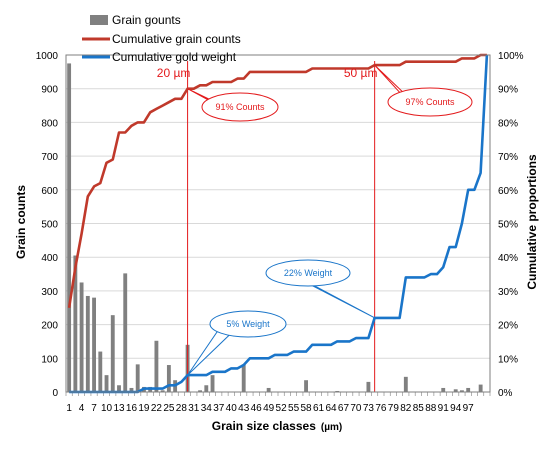 This screenshot has height=451, width=550. I want to click on right-axis-tick-labels: 0% 10% 20% 30% 40% 50% 60% 70% 80% 90% 100%, so click(511, 225).